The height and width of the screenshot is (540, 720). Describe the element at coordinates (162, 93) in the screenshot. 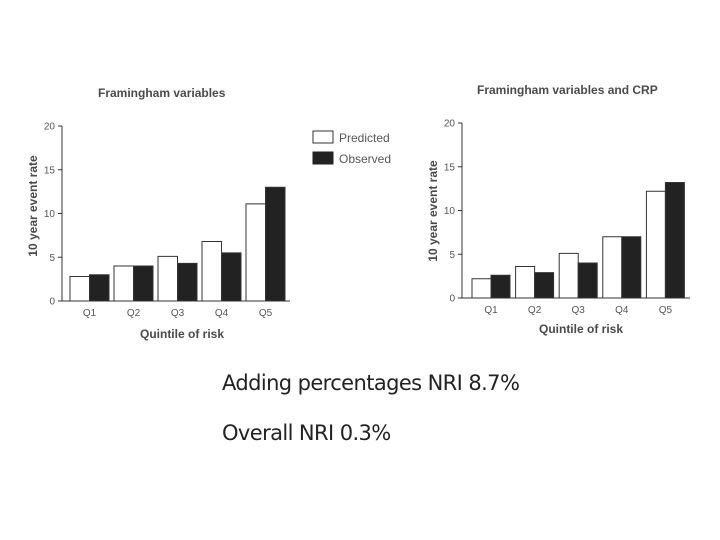

I see `chart1-title: Framingham variables` at that location.